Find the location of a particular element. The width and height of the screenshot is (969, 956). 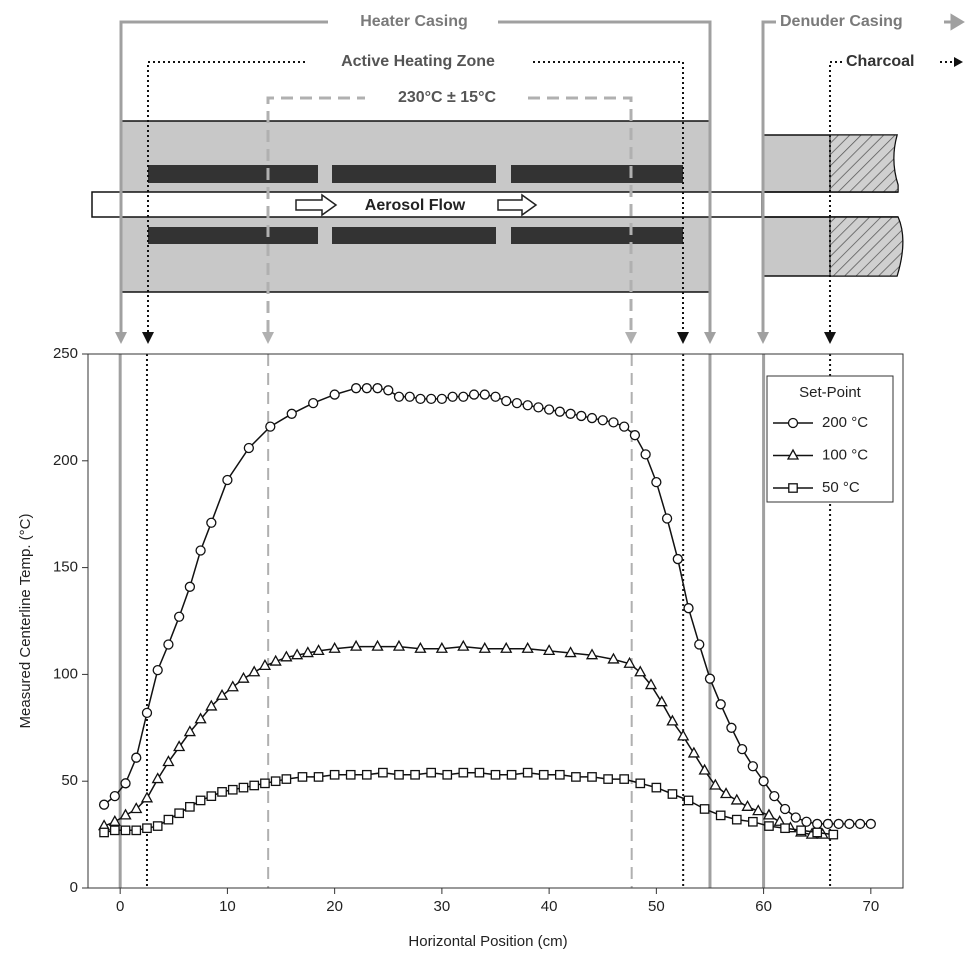

legend-box is located at coordinates (830, 439).